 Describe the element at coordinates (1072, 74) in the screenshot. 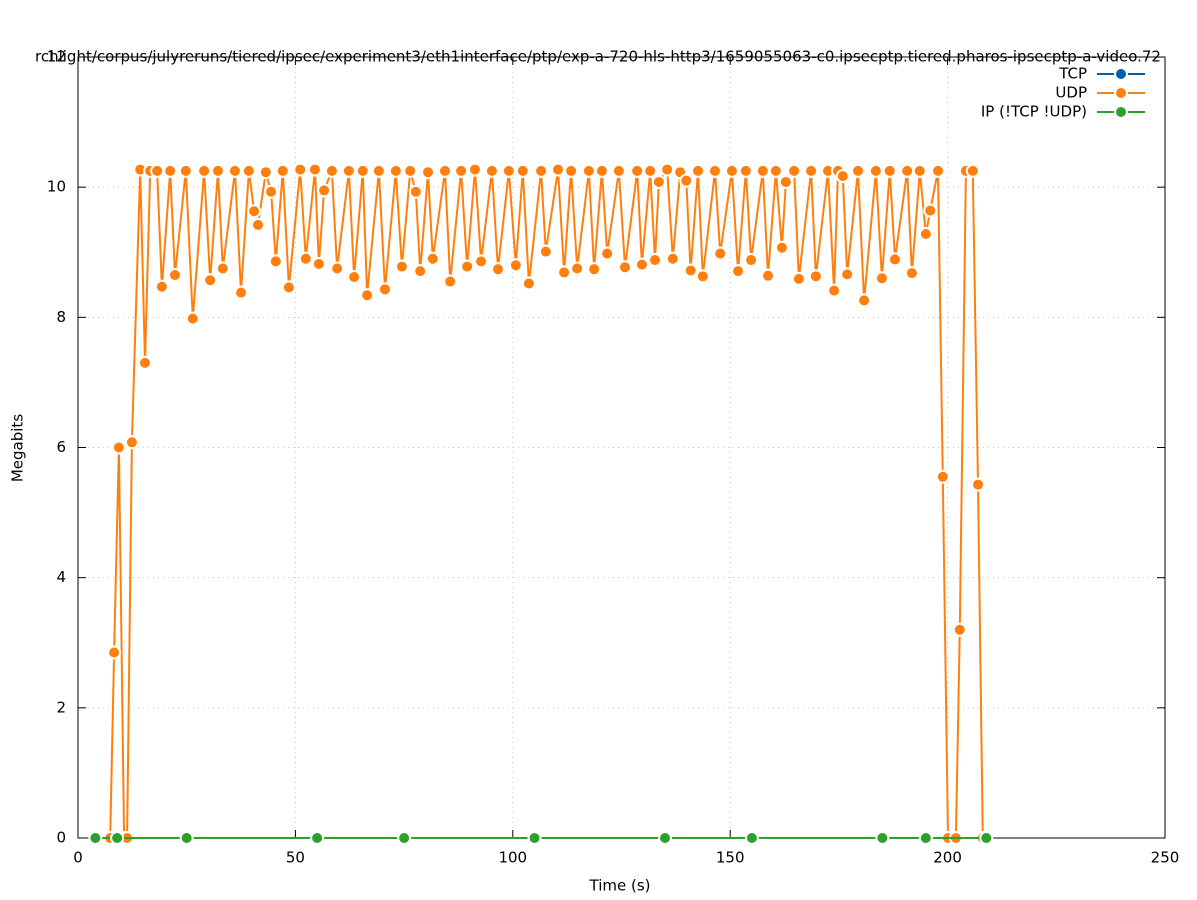

I see `legend-label: TCP` at that location.